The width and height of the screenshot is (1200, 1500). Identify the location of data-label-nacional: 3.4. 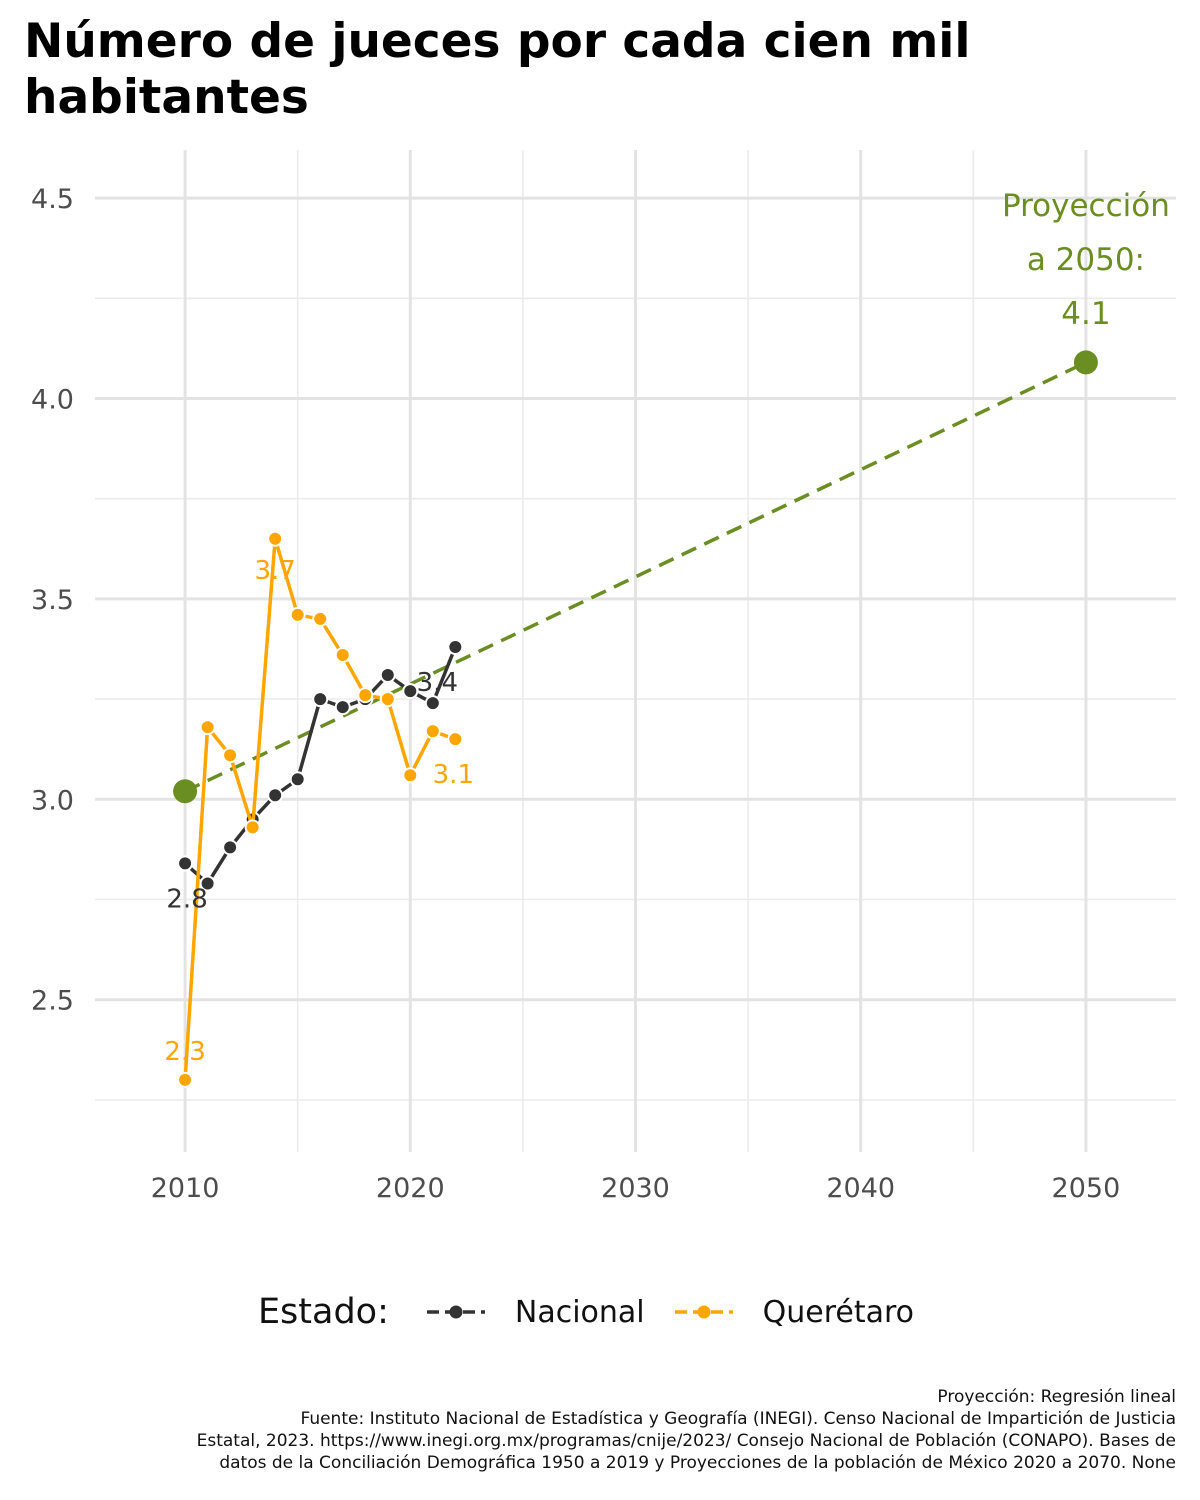
(437, 683).